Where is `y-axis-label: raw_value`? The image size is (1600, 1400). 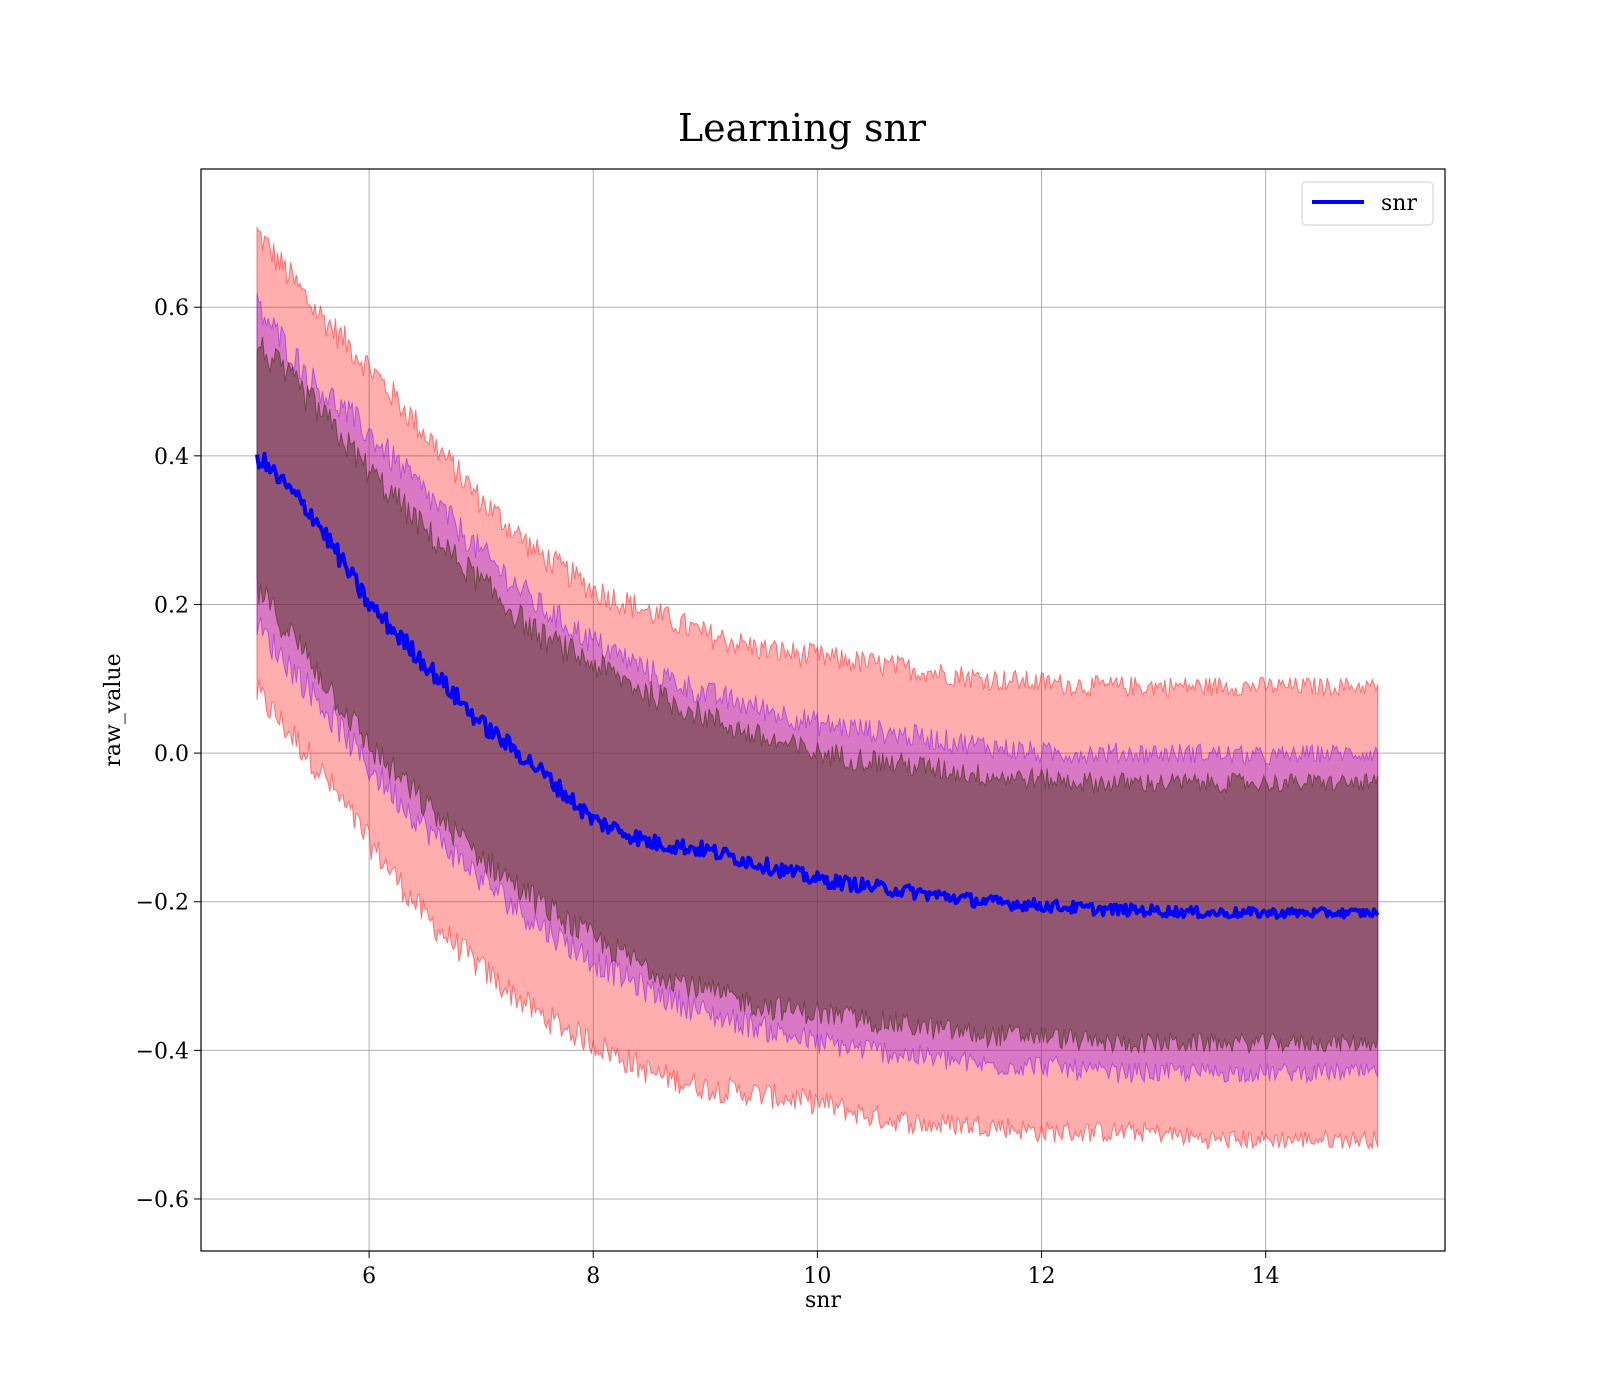 y-axis-label: raw_value is located at coordinates (113, 709).